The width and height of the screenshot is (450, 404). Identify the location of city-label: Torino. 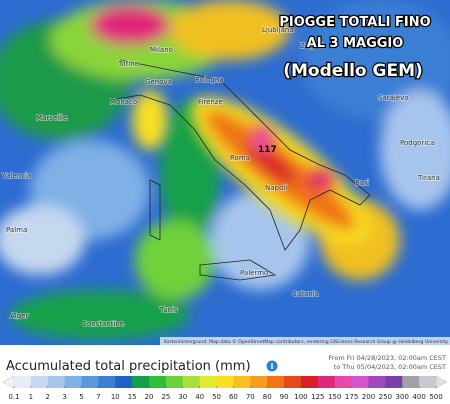
(128, 64).